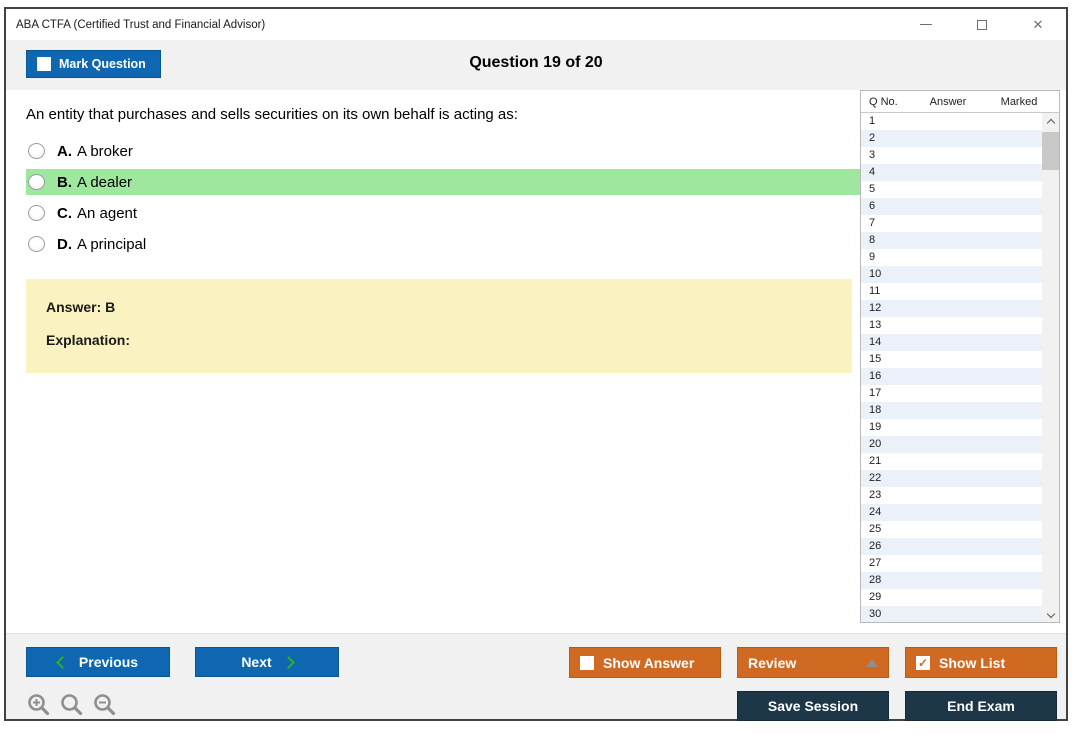 The image size is (1075, 735). I want to click on answer-label: Answer: B, so click(81, 307).